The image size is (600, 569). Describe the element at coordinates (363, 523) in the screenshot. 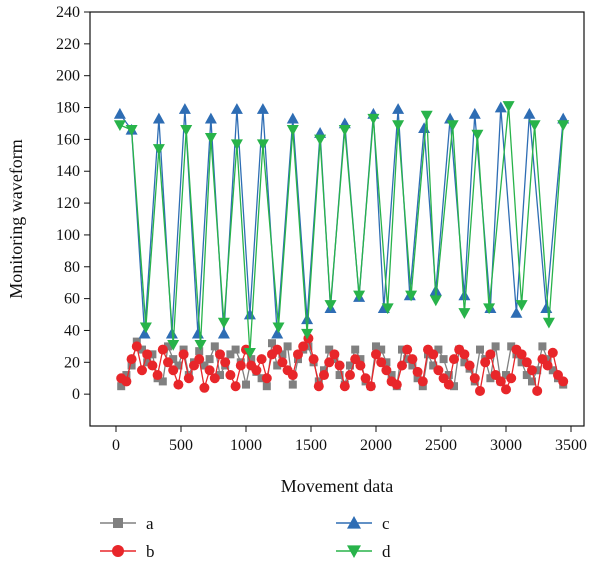

I see `legend-item-c: c` at that location.